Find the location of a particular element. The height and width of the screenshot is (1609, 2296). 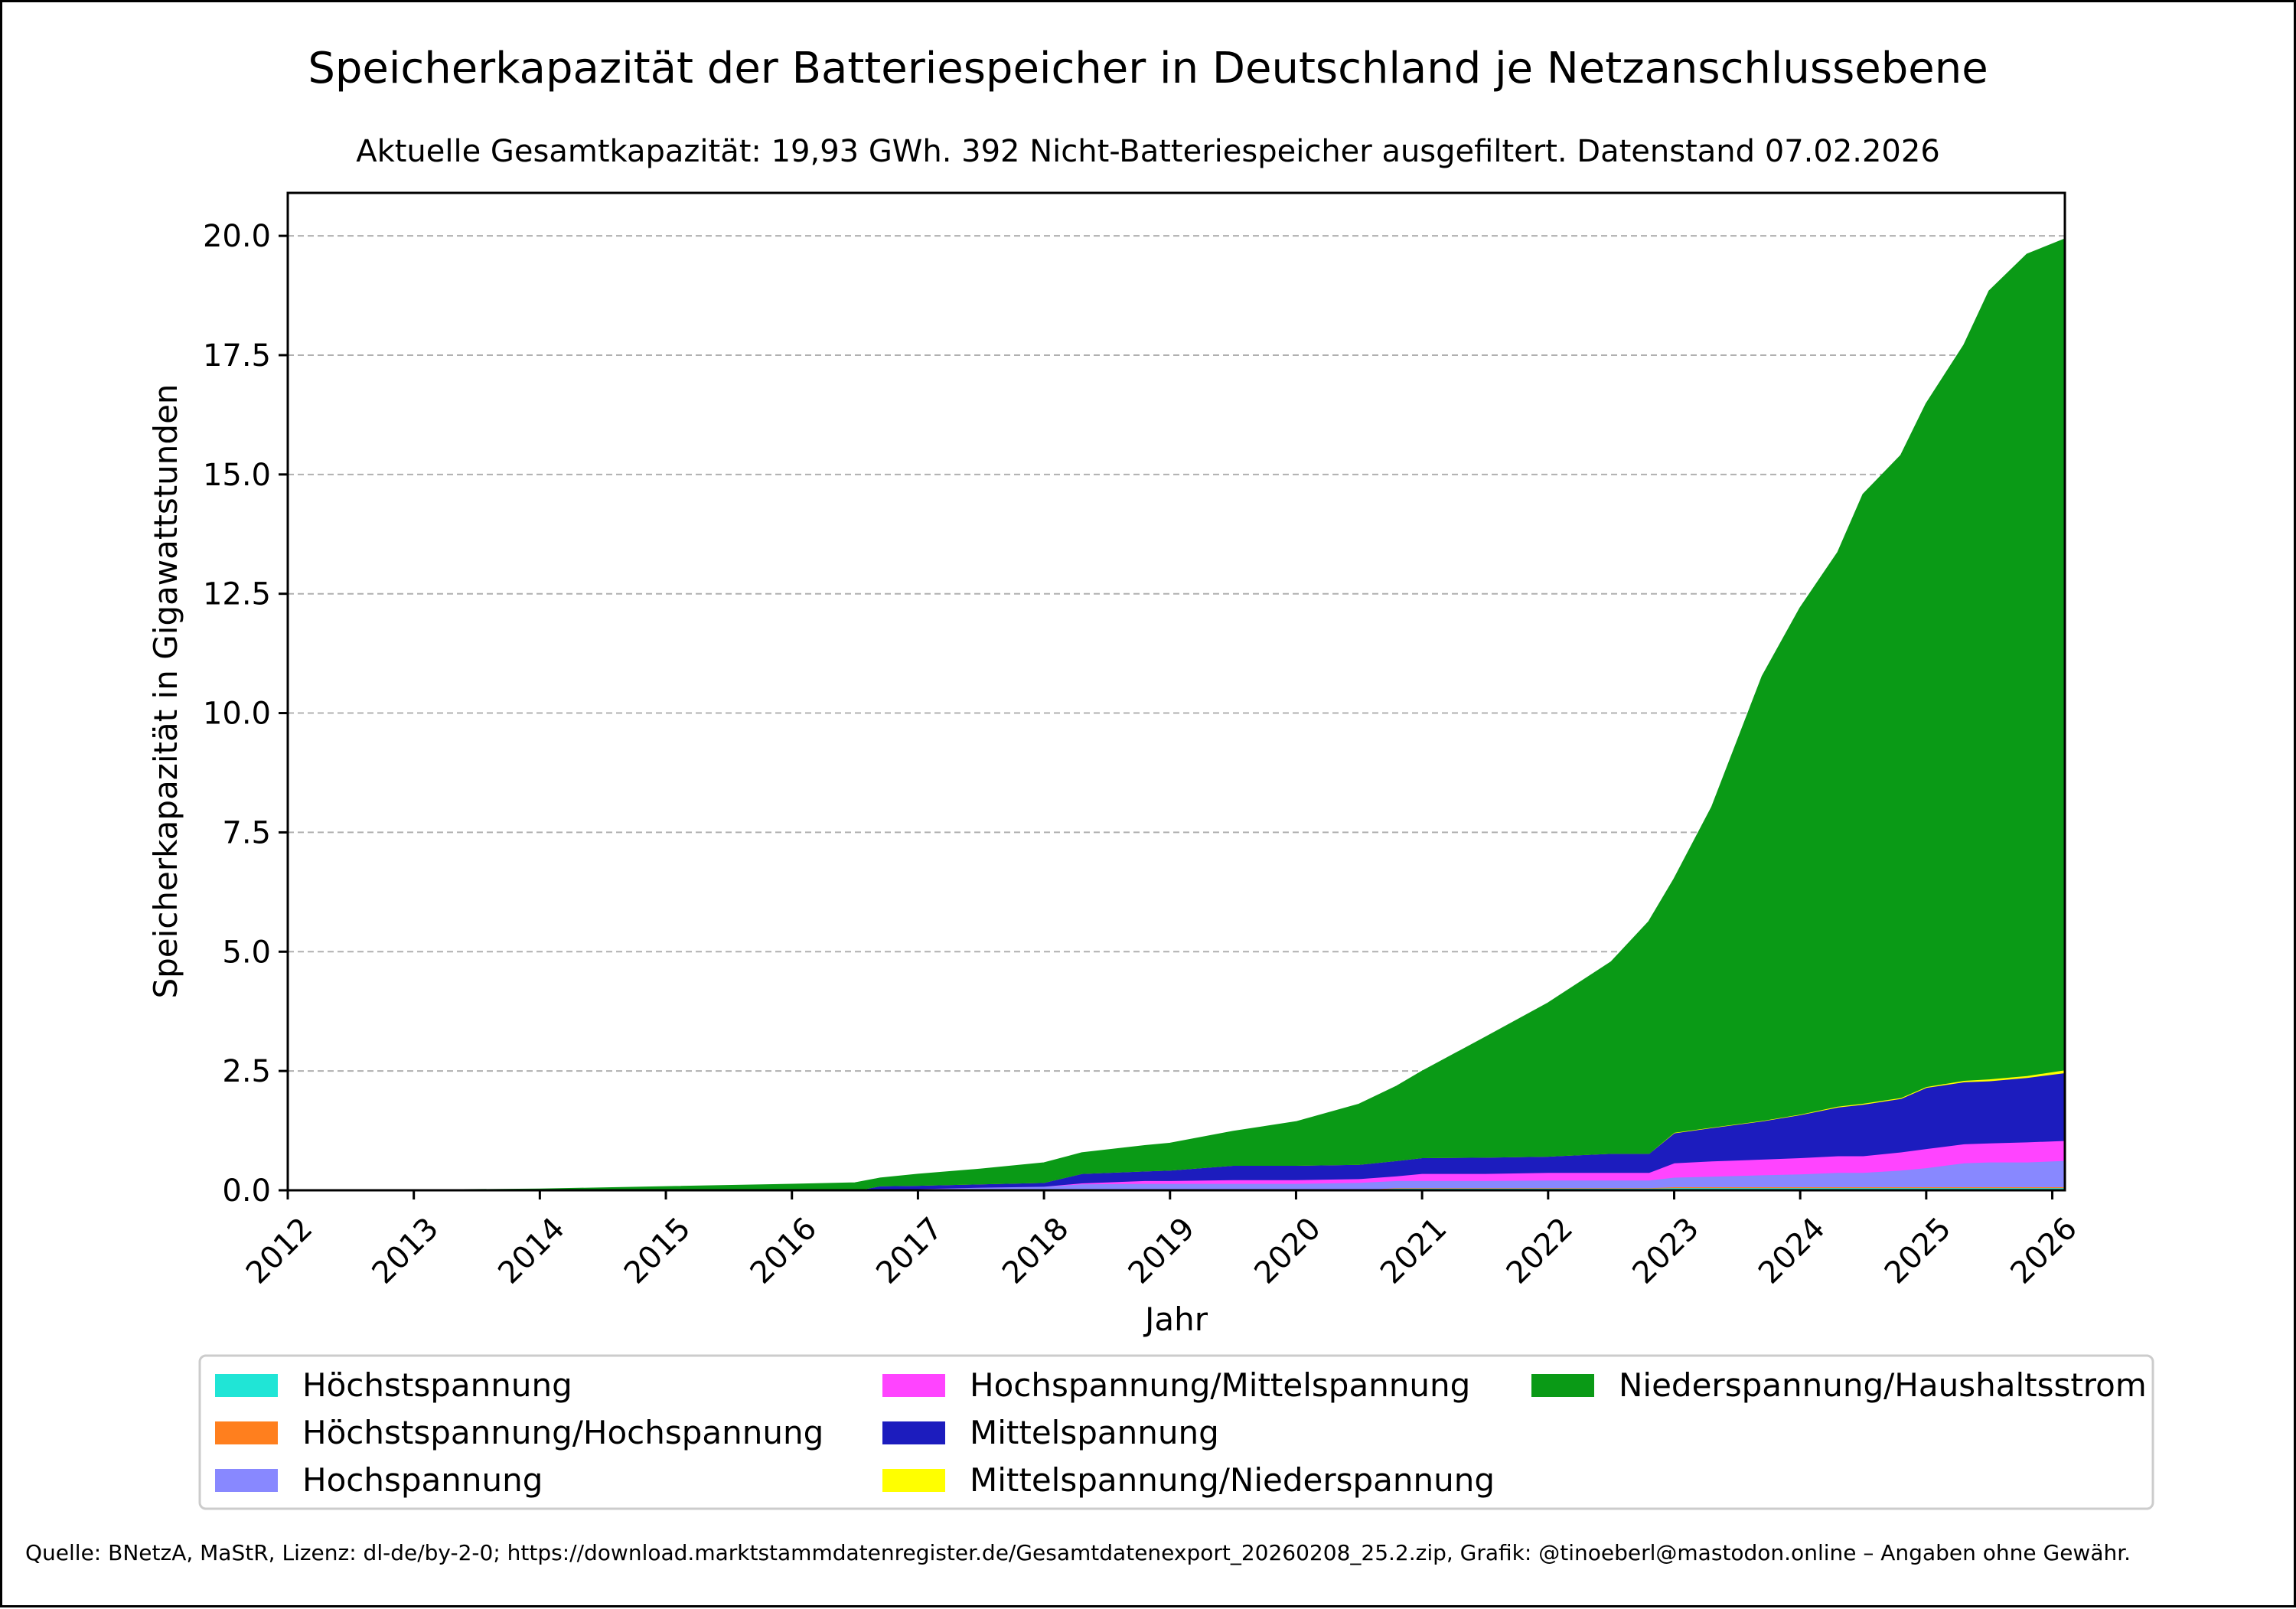

x-tick-label-8: 2020 is located at coordinates (1287, 1251).